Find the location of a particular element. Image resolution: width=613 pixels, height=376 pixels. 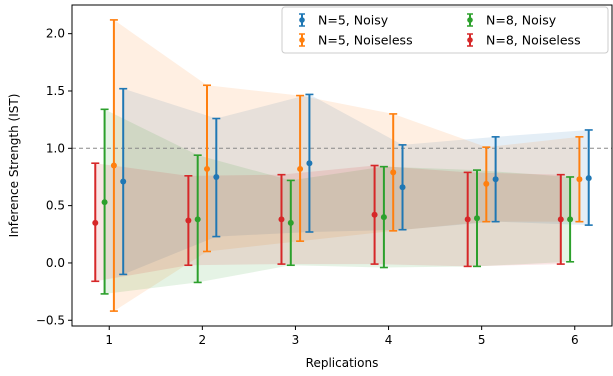

legend-label: N=5, Noiseless is located at coordinates (365, 40).